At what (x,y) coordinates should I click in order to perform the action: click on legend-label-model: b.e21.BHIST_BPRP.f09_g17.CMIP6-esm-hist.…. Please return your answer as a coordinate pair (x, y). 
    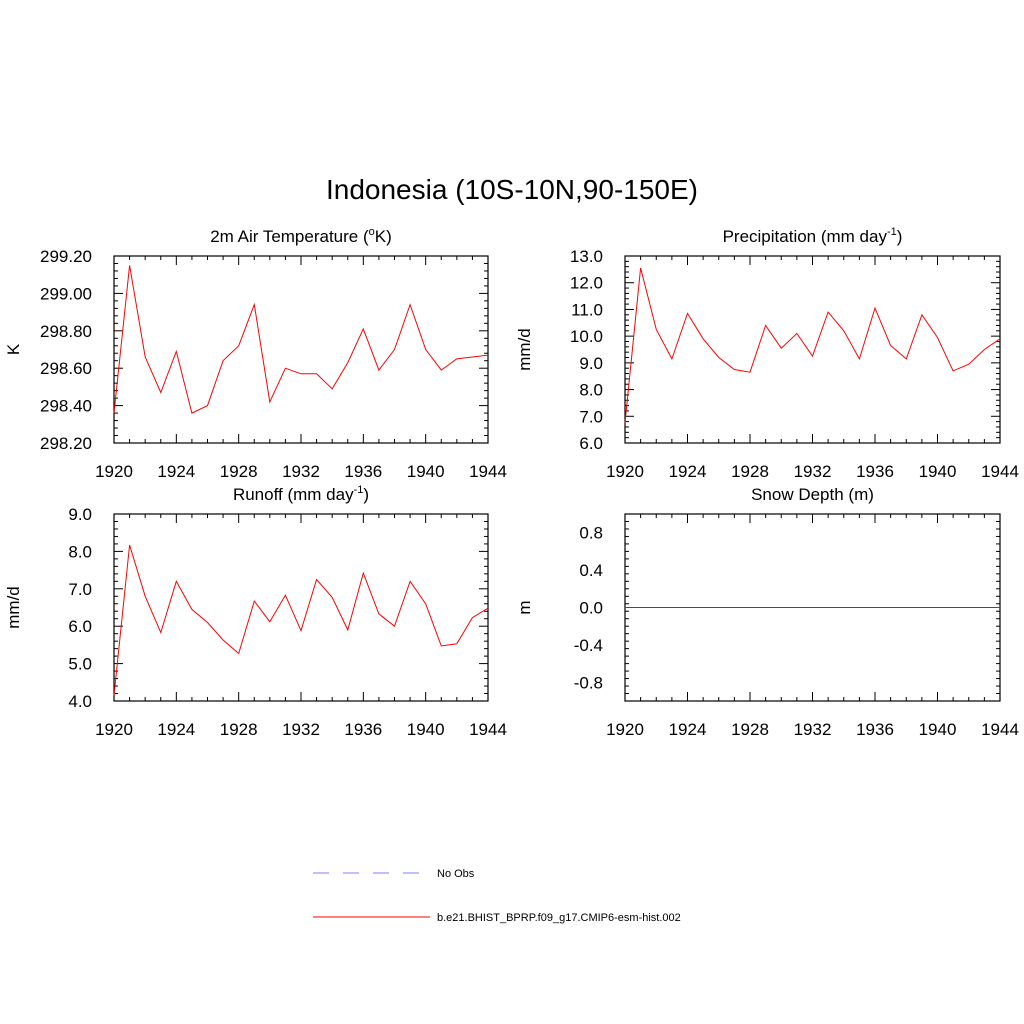
    Looking at the image, I should click on (559, 918).